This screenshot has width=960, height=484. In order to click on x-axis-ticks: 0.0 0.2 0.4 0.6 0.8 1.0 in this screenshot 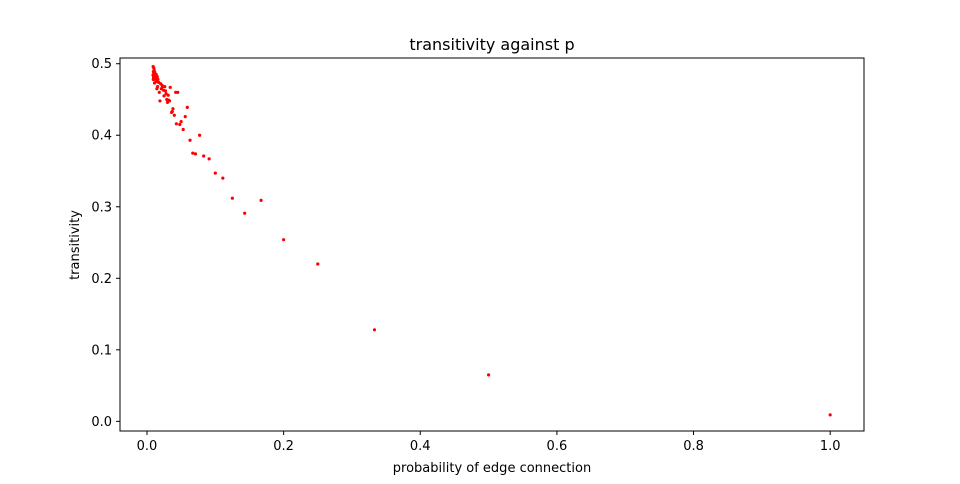, I will do `click(489, 442)`.